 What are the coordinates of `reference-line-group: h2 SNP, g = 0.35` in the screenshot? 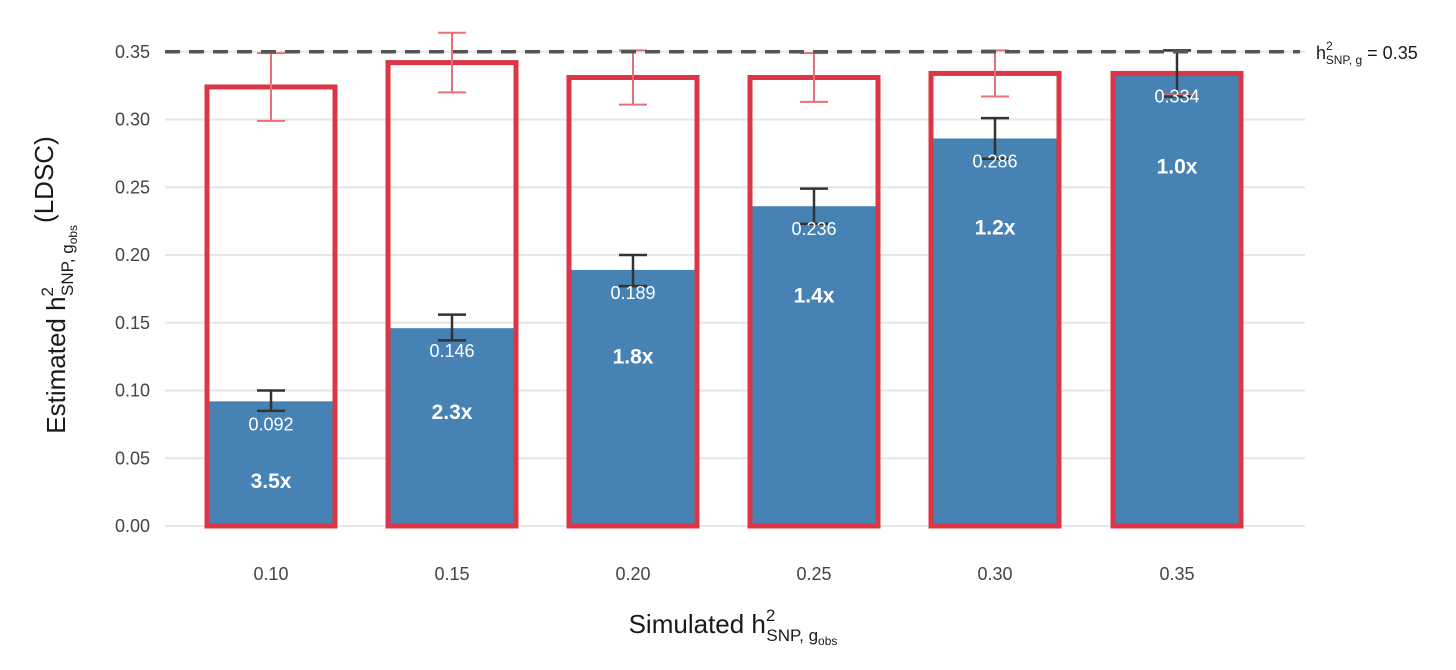 It's located at (791, 53).